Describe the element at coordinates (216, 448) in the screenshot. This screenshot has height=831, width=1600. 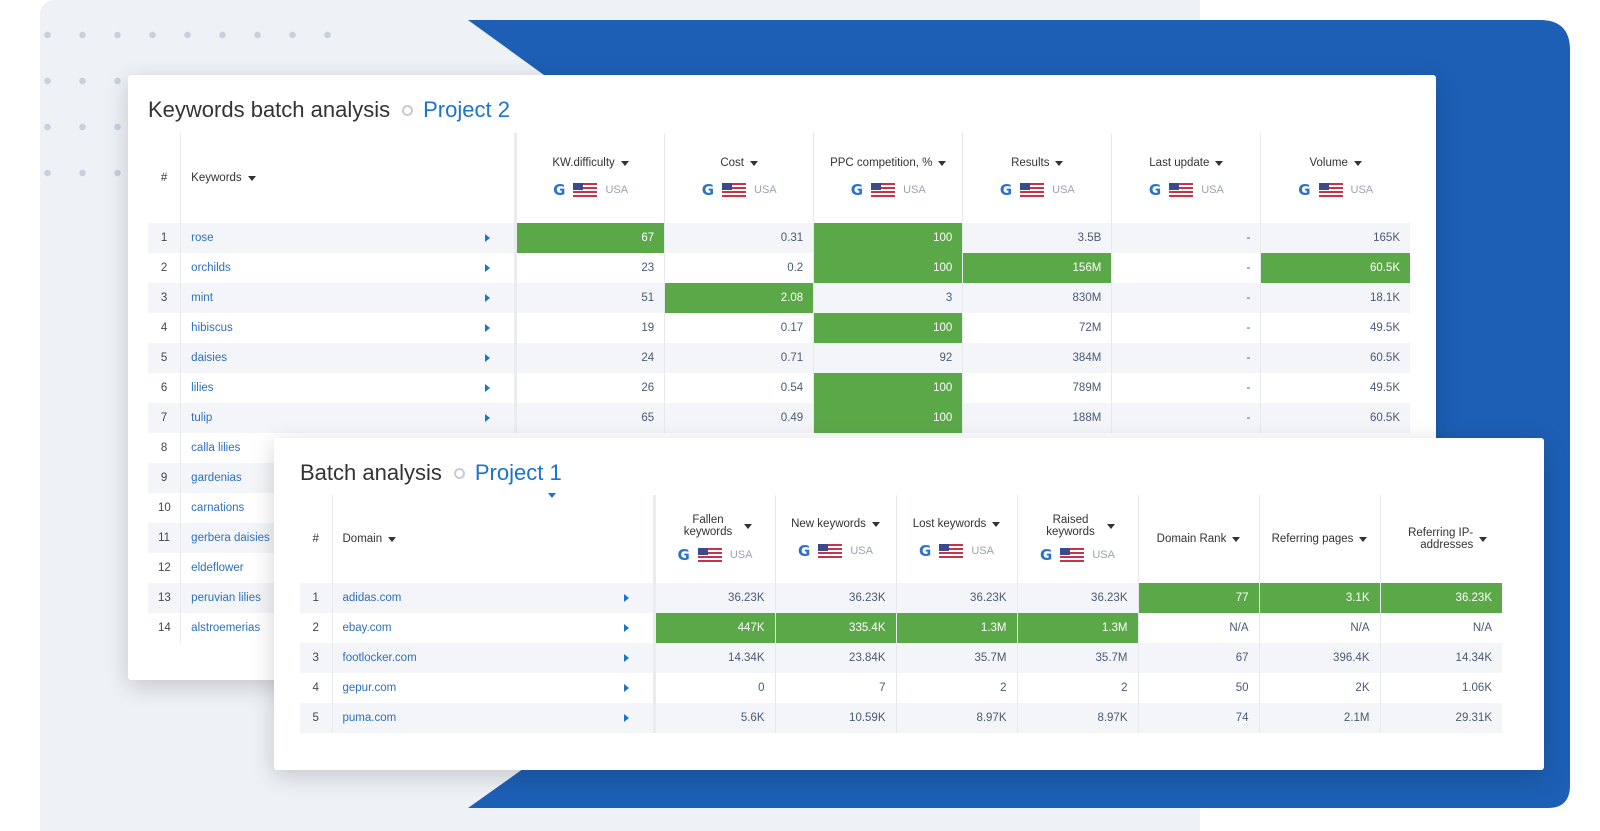
I see `keyword-link: calla lilies` at that location.